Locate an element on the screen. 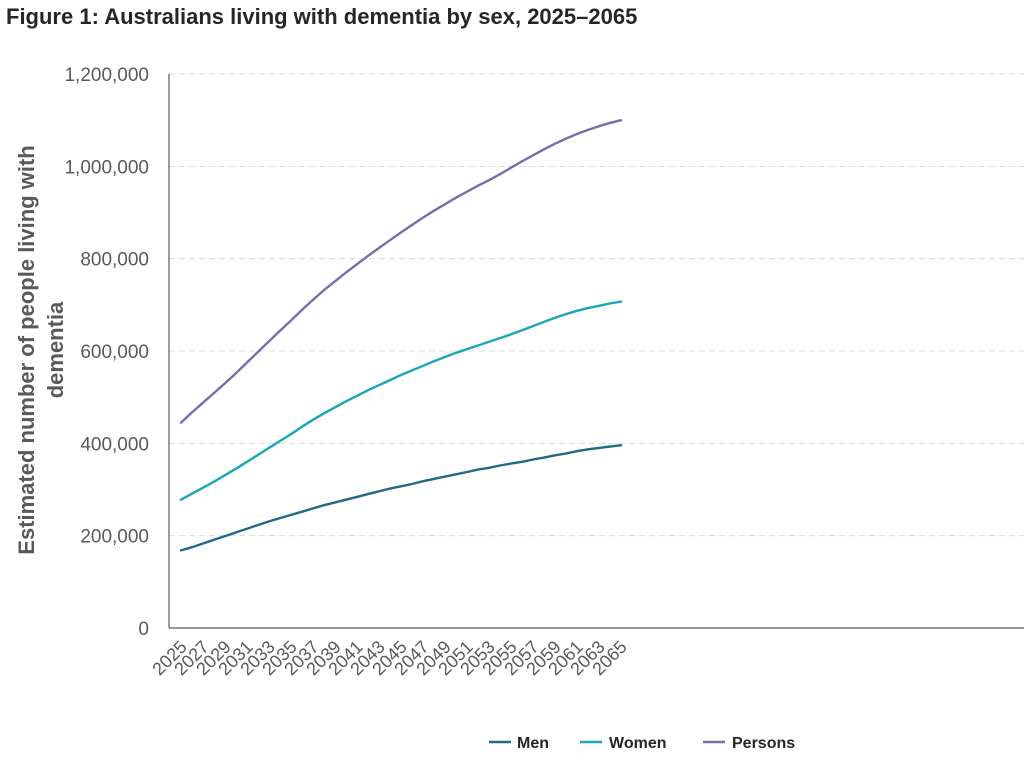 This screenshot has width=1024, height=768. legend-label: Women is located at coordinates (637, 743).